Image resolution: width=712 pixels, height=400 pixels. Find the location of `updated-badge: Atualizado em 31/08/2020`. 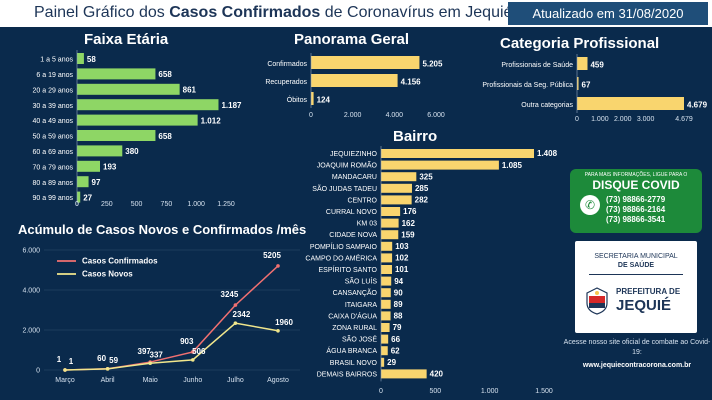

updated-badge: Atualizado em 31/08/2020 is located at coordinates (608, 13).